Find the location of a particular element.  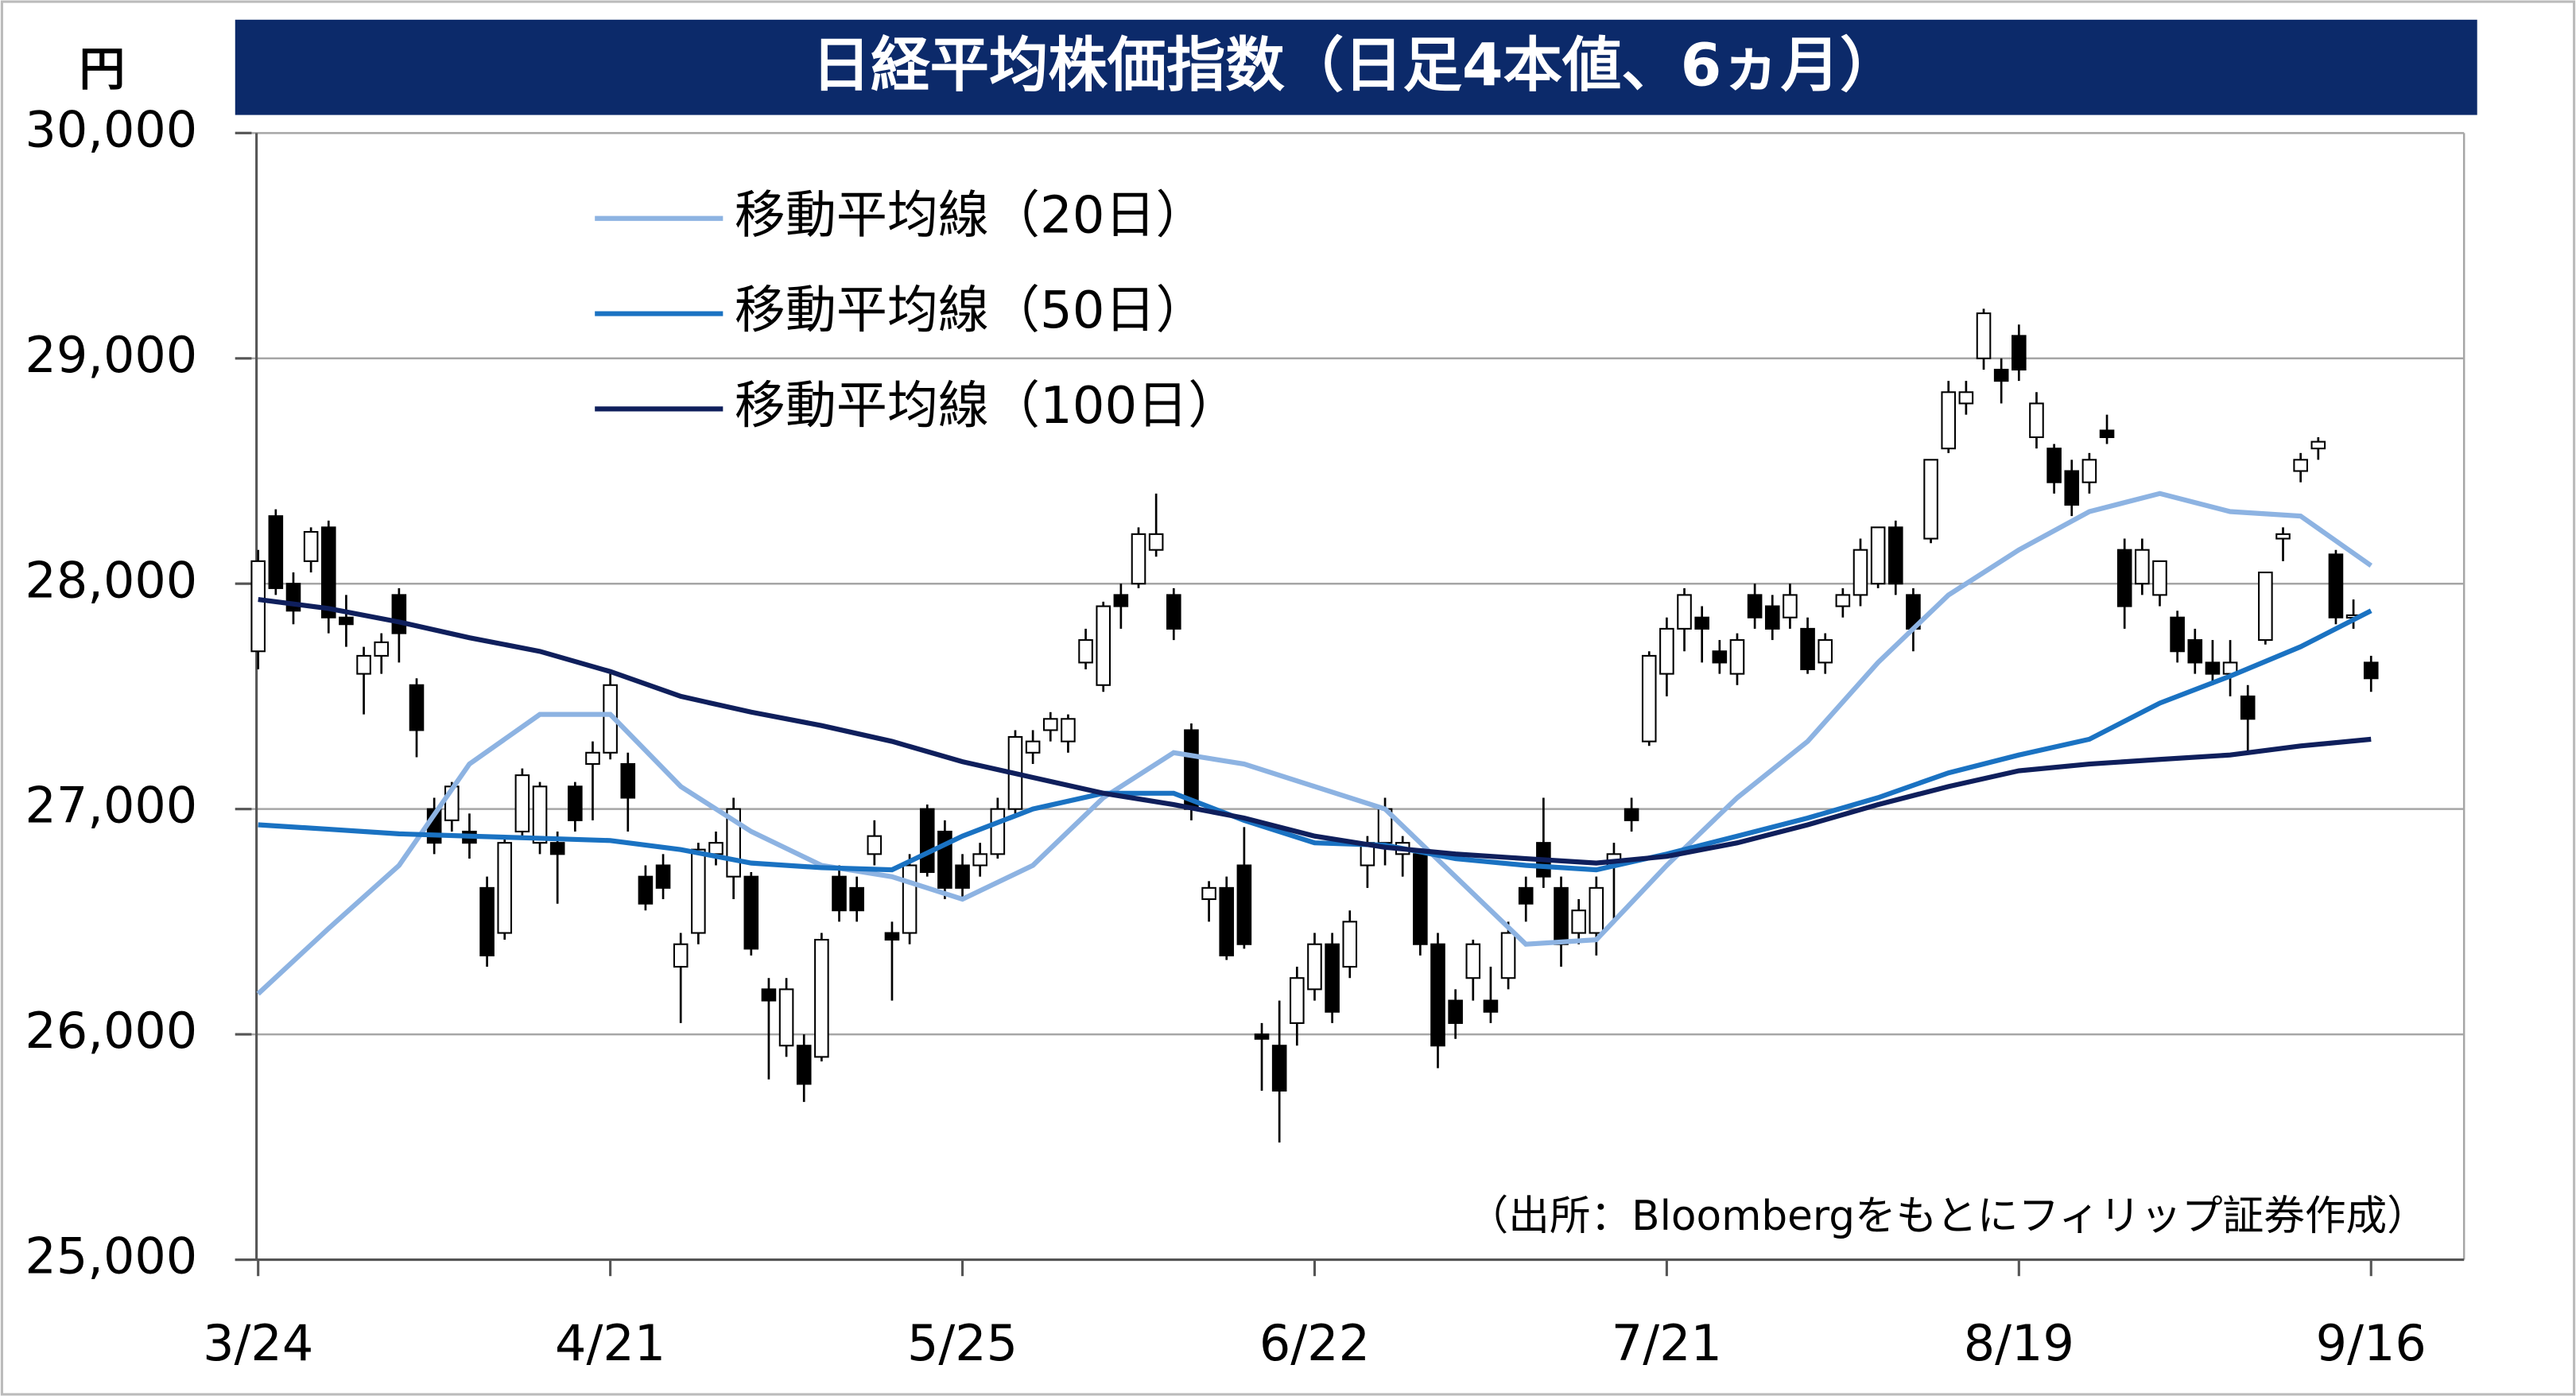

source-note: （出所：Bloombergをもとにフィリップ証券作成） is located at coordinates (1948, 1216).